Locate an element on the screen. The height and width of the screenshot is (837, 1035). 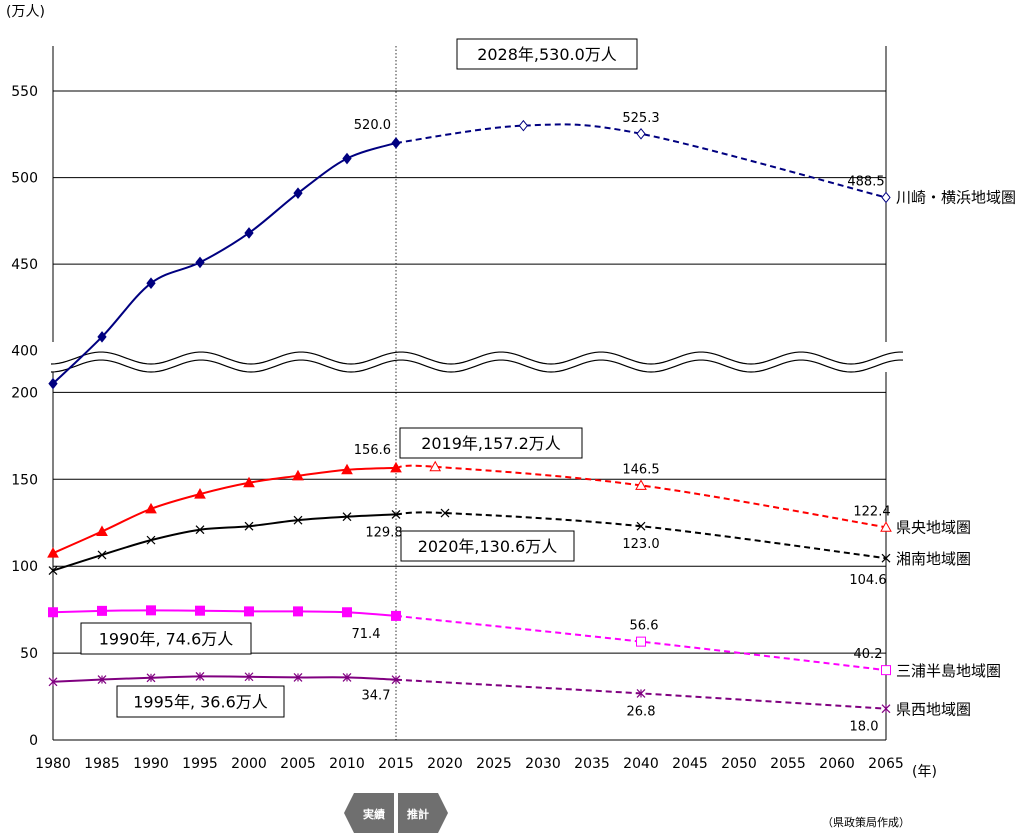
projection-arrow: 推計 is located at coordinates (423, 813).